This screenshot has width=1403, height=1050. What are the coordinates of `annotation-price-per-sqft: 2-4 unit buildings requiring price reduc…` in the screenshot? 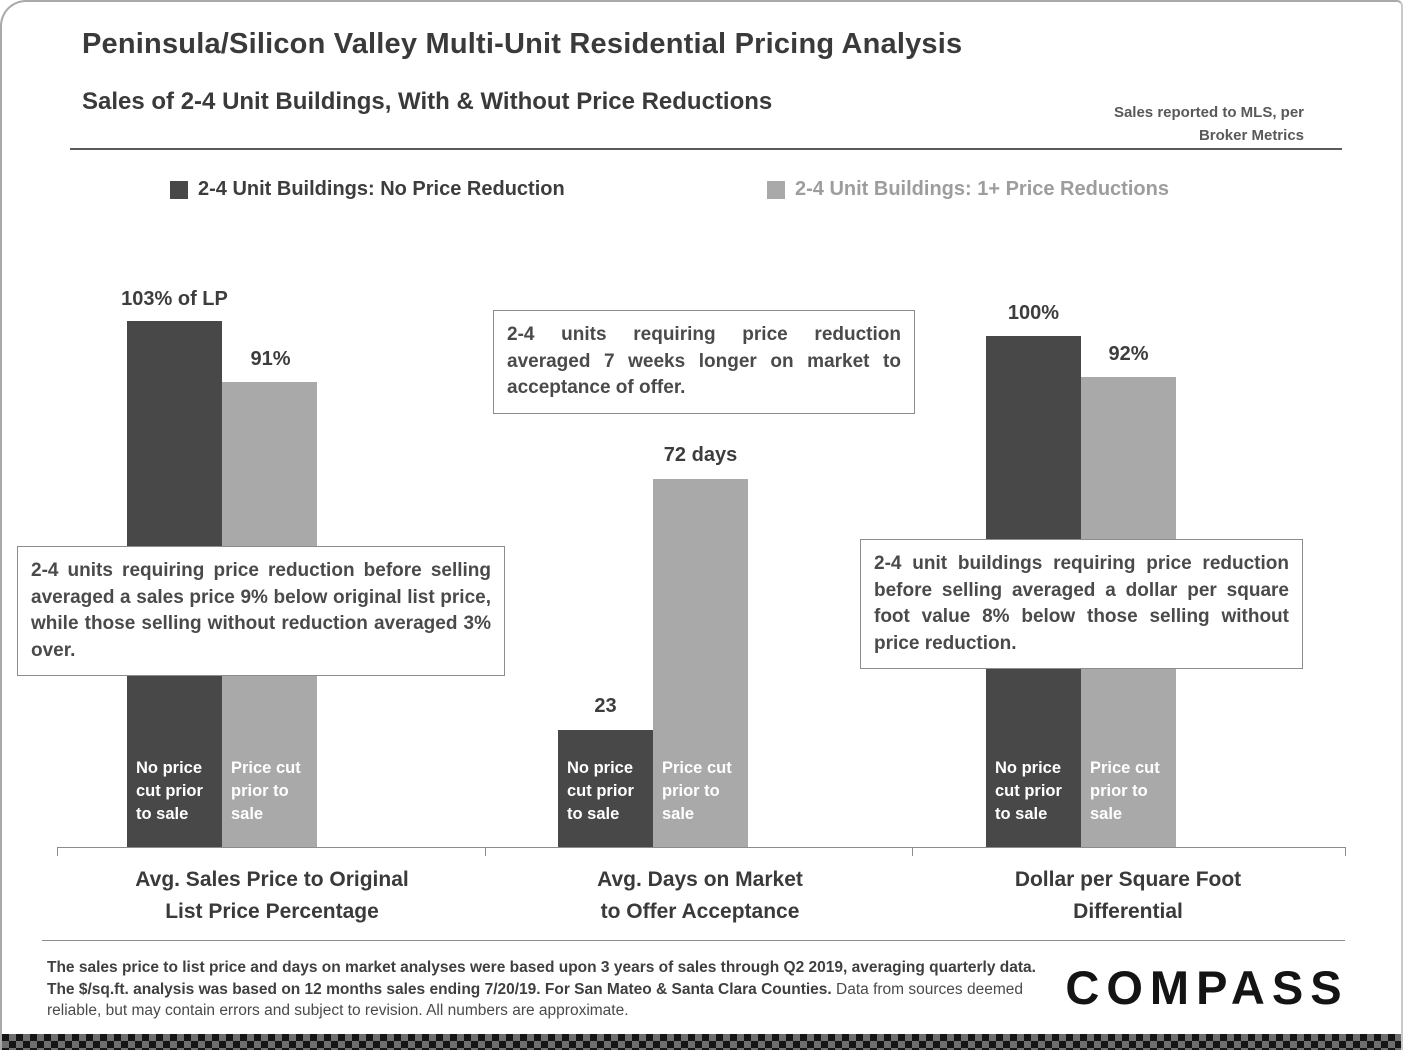 It's located at (1081, 604).